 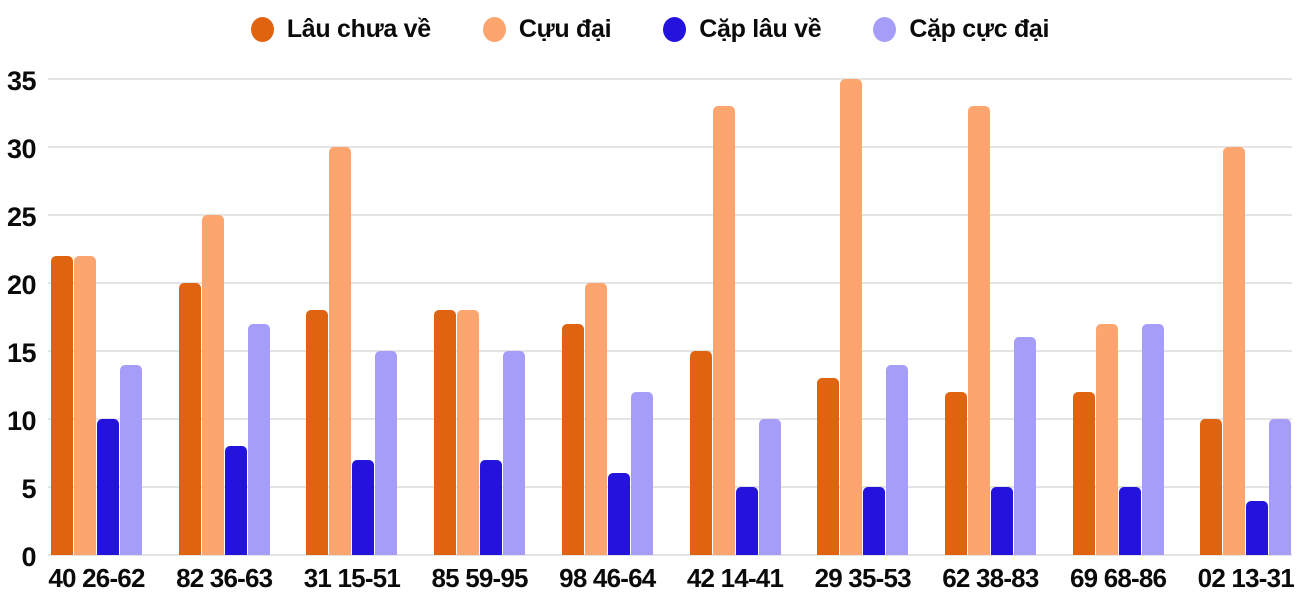 I want to click on y-axis-tick-15: 15, so click(x=21, y=353).